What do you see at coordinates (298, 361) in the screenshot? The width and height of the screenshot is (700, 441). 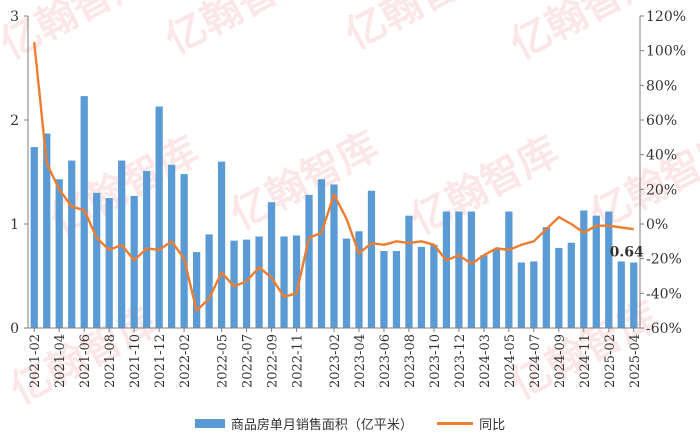 I see `x-tick-label: 2022-11` at bounding box center [298, 361].